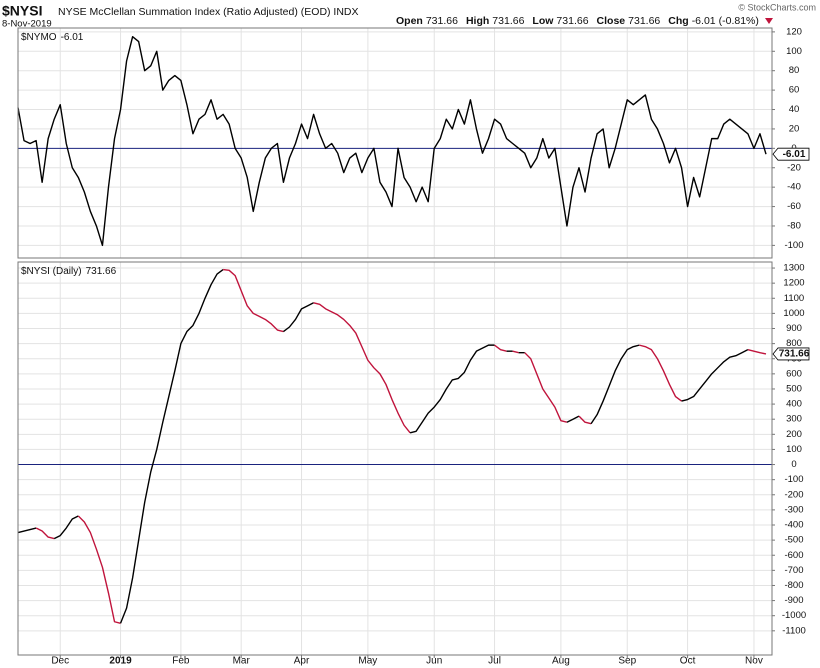 This screenshot has width=820, height=668. I want to click on y-tick-label: 1300, so click(793, 268).